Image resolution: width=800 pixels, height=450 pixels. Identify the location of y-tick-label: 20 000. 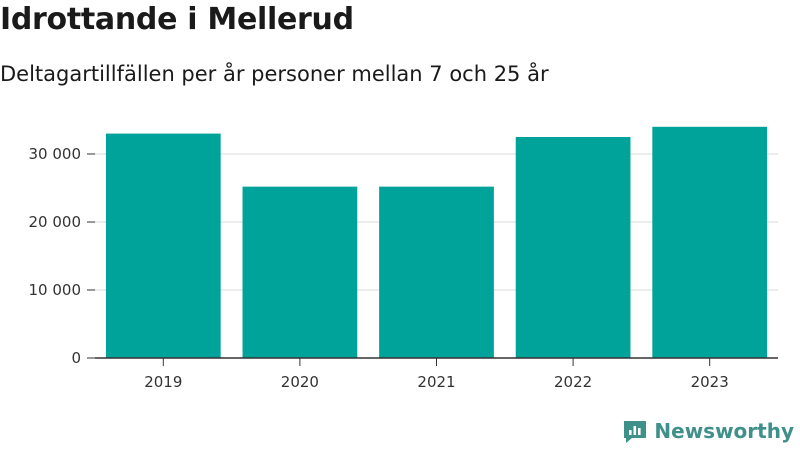
(55, 222).